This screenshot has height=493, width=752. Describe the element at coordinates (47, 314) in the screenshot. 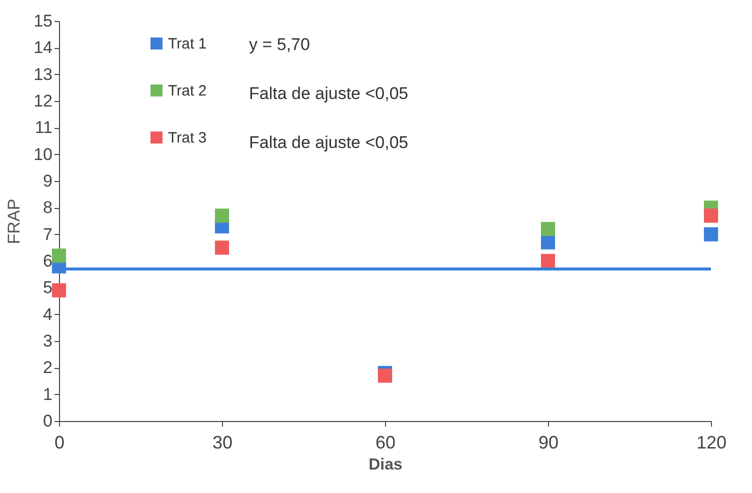

I see `y-tick-label: 4` at that location.